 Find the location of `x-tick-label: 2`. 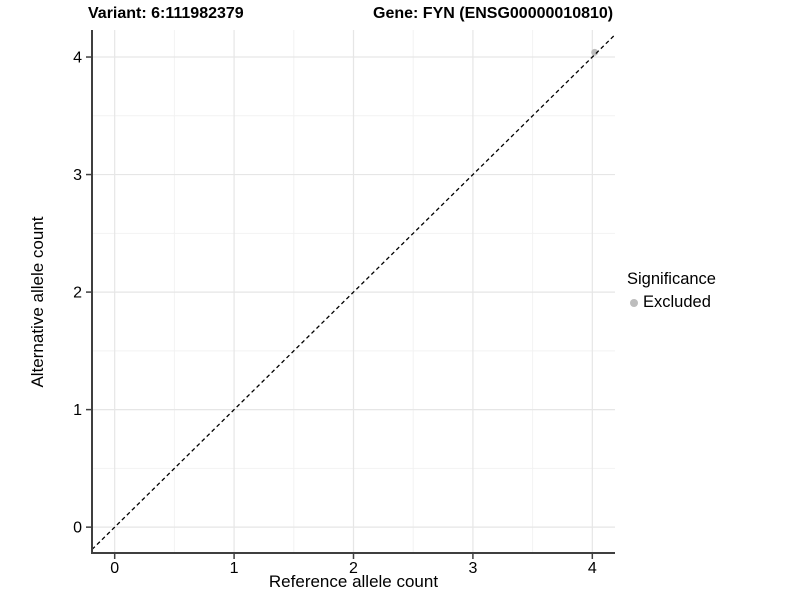

x-tick-label: 2 is located at coordinates (353, 568).